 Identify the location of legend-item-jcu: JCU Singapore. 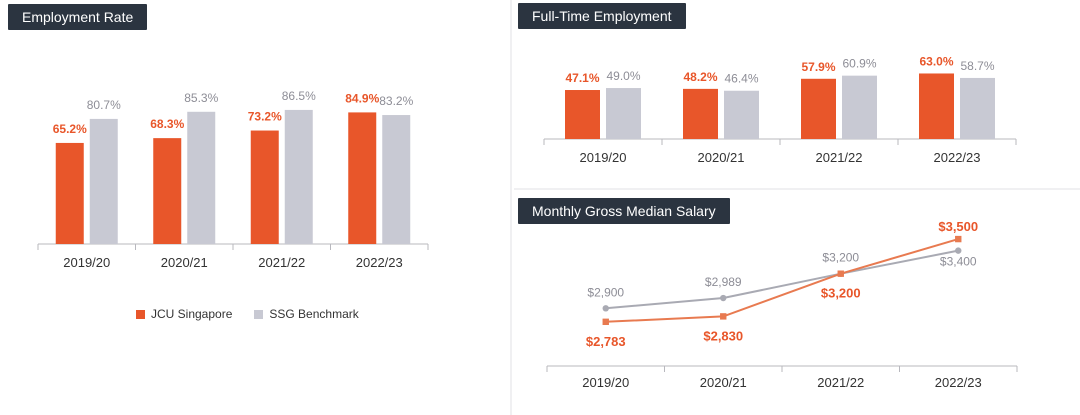
(184, 314).